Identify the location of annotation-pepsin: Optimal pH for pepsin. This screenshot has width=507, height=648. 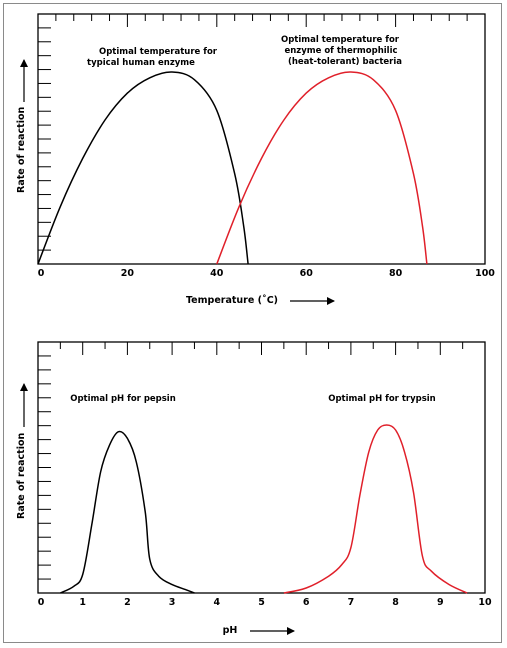
(123, 399).